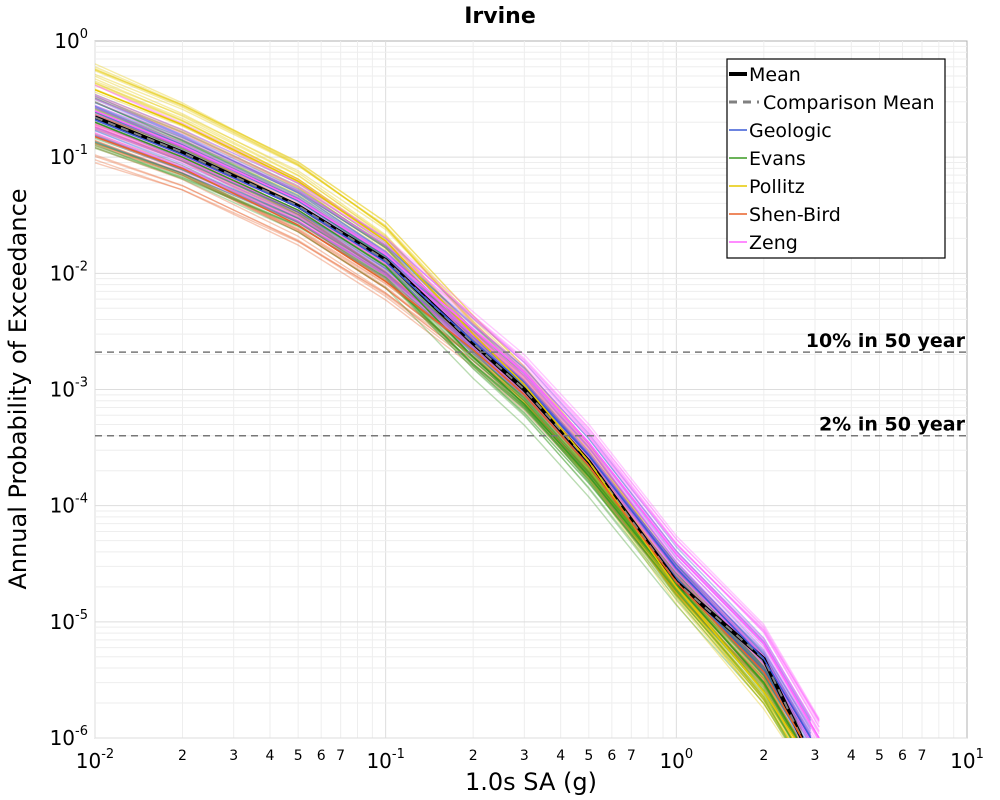 The width and height of the screenshot is (1000, 800). I want to click on y-tick-label: 10⁻¹, so click(69, 156).